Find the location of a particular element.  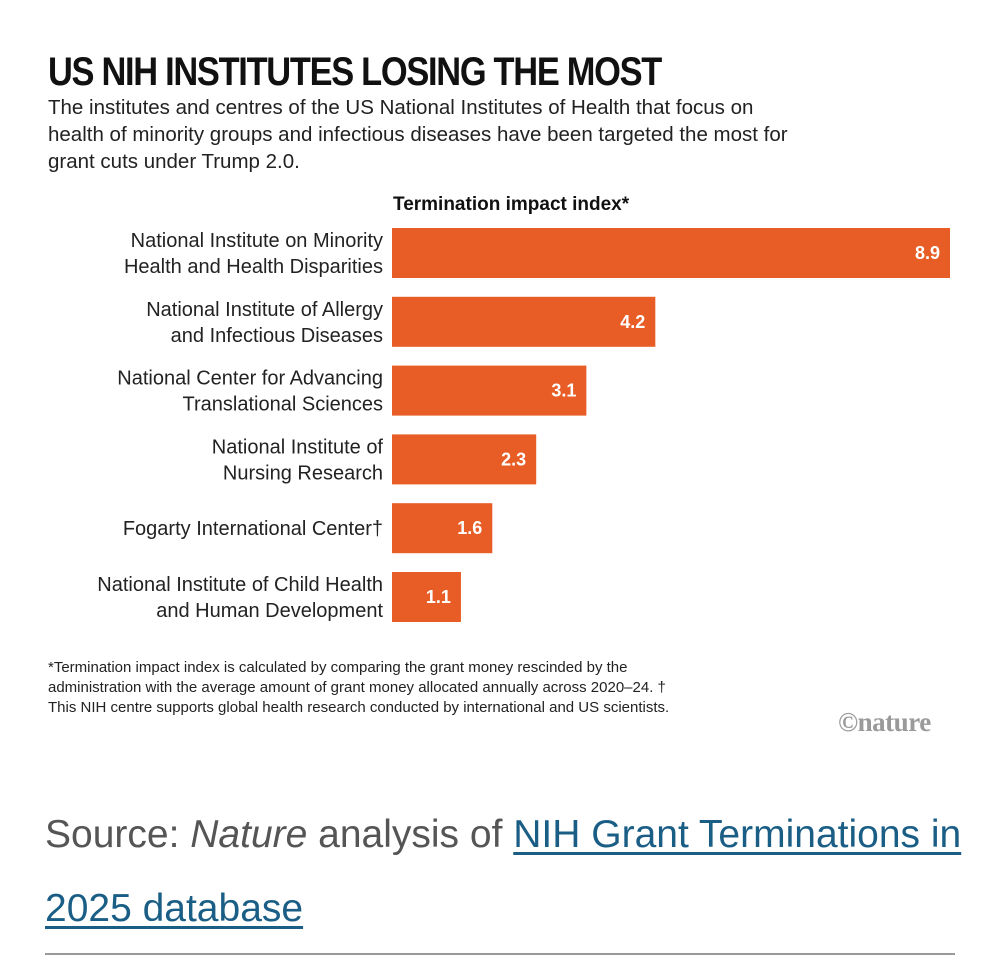

axis-label: Termination impact index* is located at coordinates (511, 204).